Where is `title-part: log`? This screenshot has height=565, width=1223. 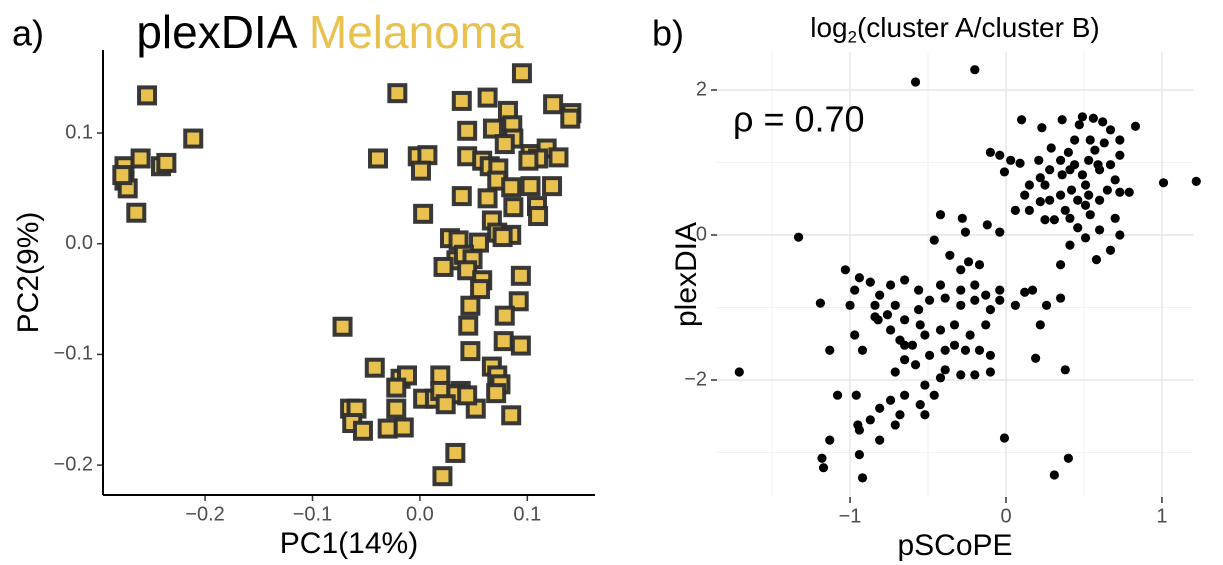 title-part: log is located at coordinates (828, 27).